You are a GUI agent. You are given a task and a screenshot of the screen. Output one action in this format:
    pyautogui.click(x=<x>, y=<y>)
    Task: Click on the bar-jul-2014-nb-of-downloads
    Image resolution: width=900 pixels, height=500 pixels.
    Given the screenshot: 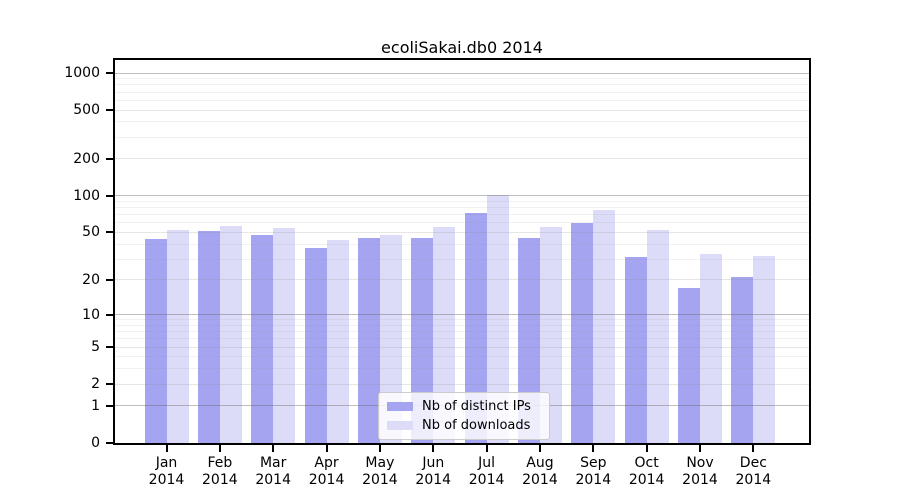 What is the action you would take?
    pyautogui.click(x=497, y=318)
    